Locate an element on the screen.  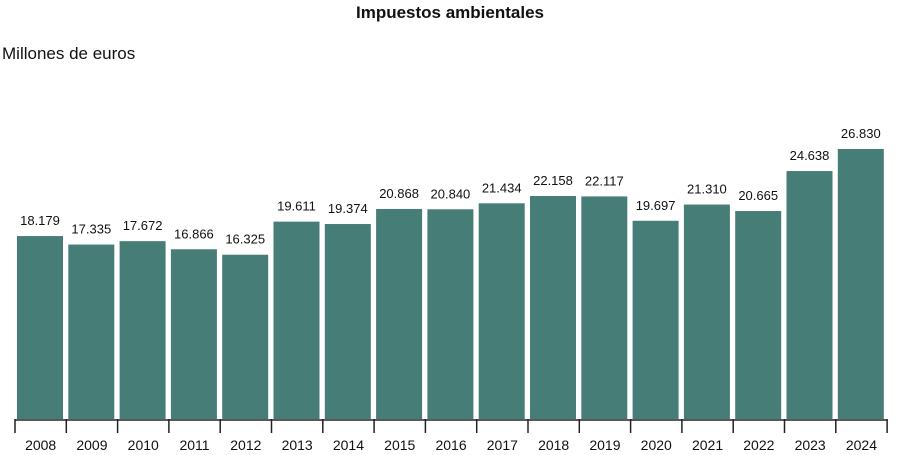
data-label: 17.335 is located at coordinates (91, 229).